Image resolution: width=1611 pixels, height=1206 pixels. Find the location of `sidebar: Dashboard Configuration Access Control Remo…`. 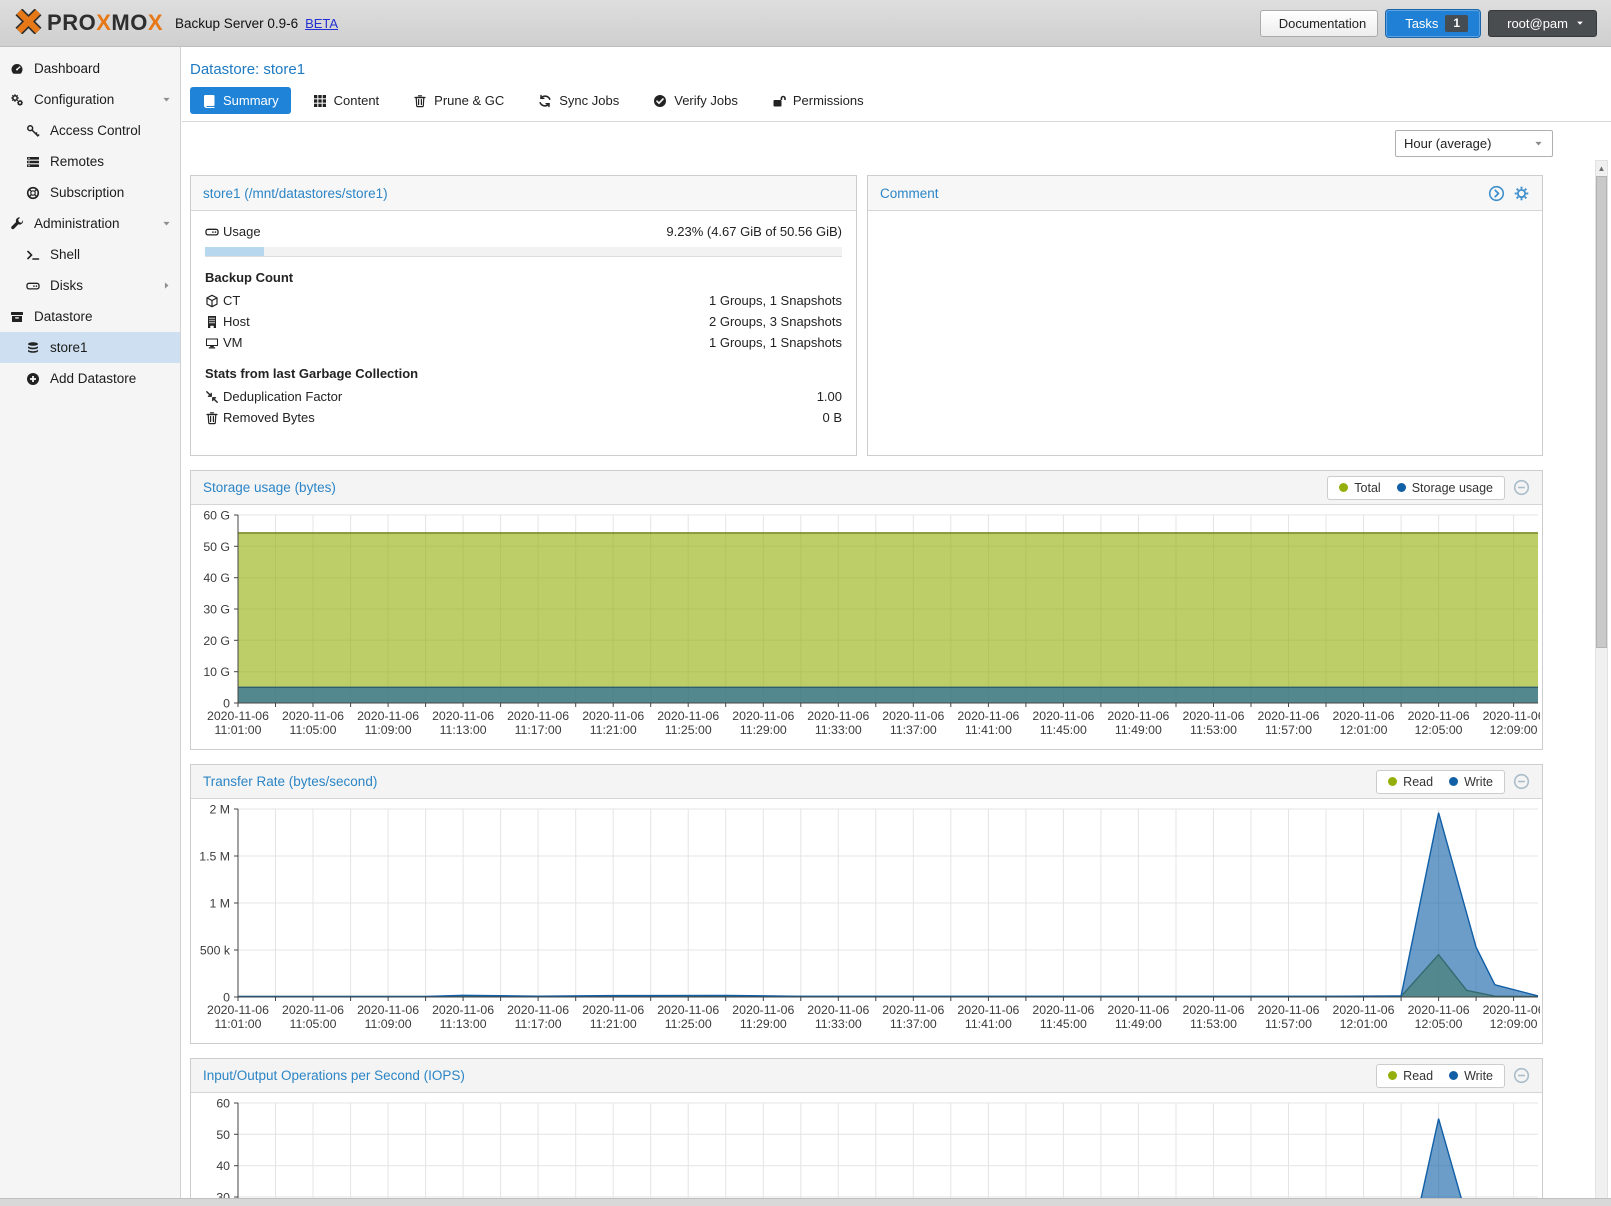

sidebar: Dashboard Configuration Access Control Remo… is located at coordinates (90, 623).